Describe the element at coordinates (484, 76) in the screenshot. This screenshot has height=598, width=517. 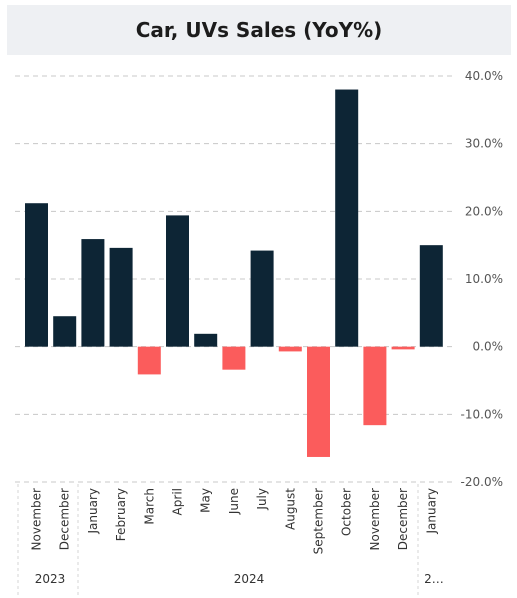
I see `y-tick-label: 40.0%` at that location.